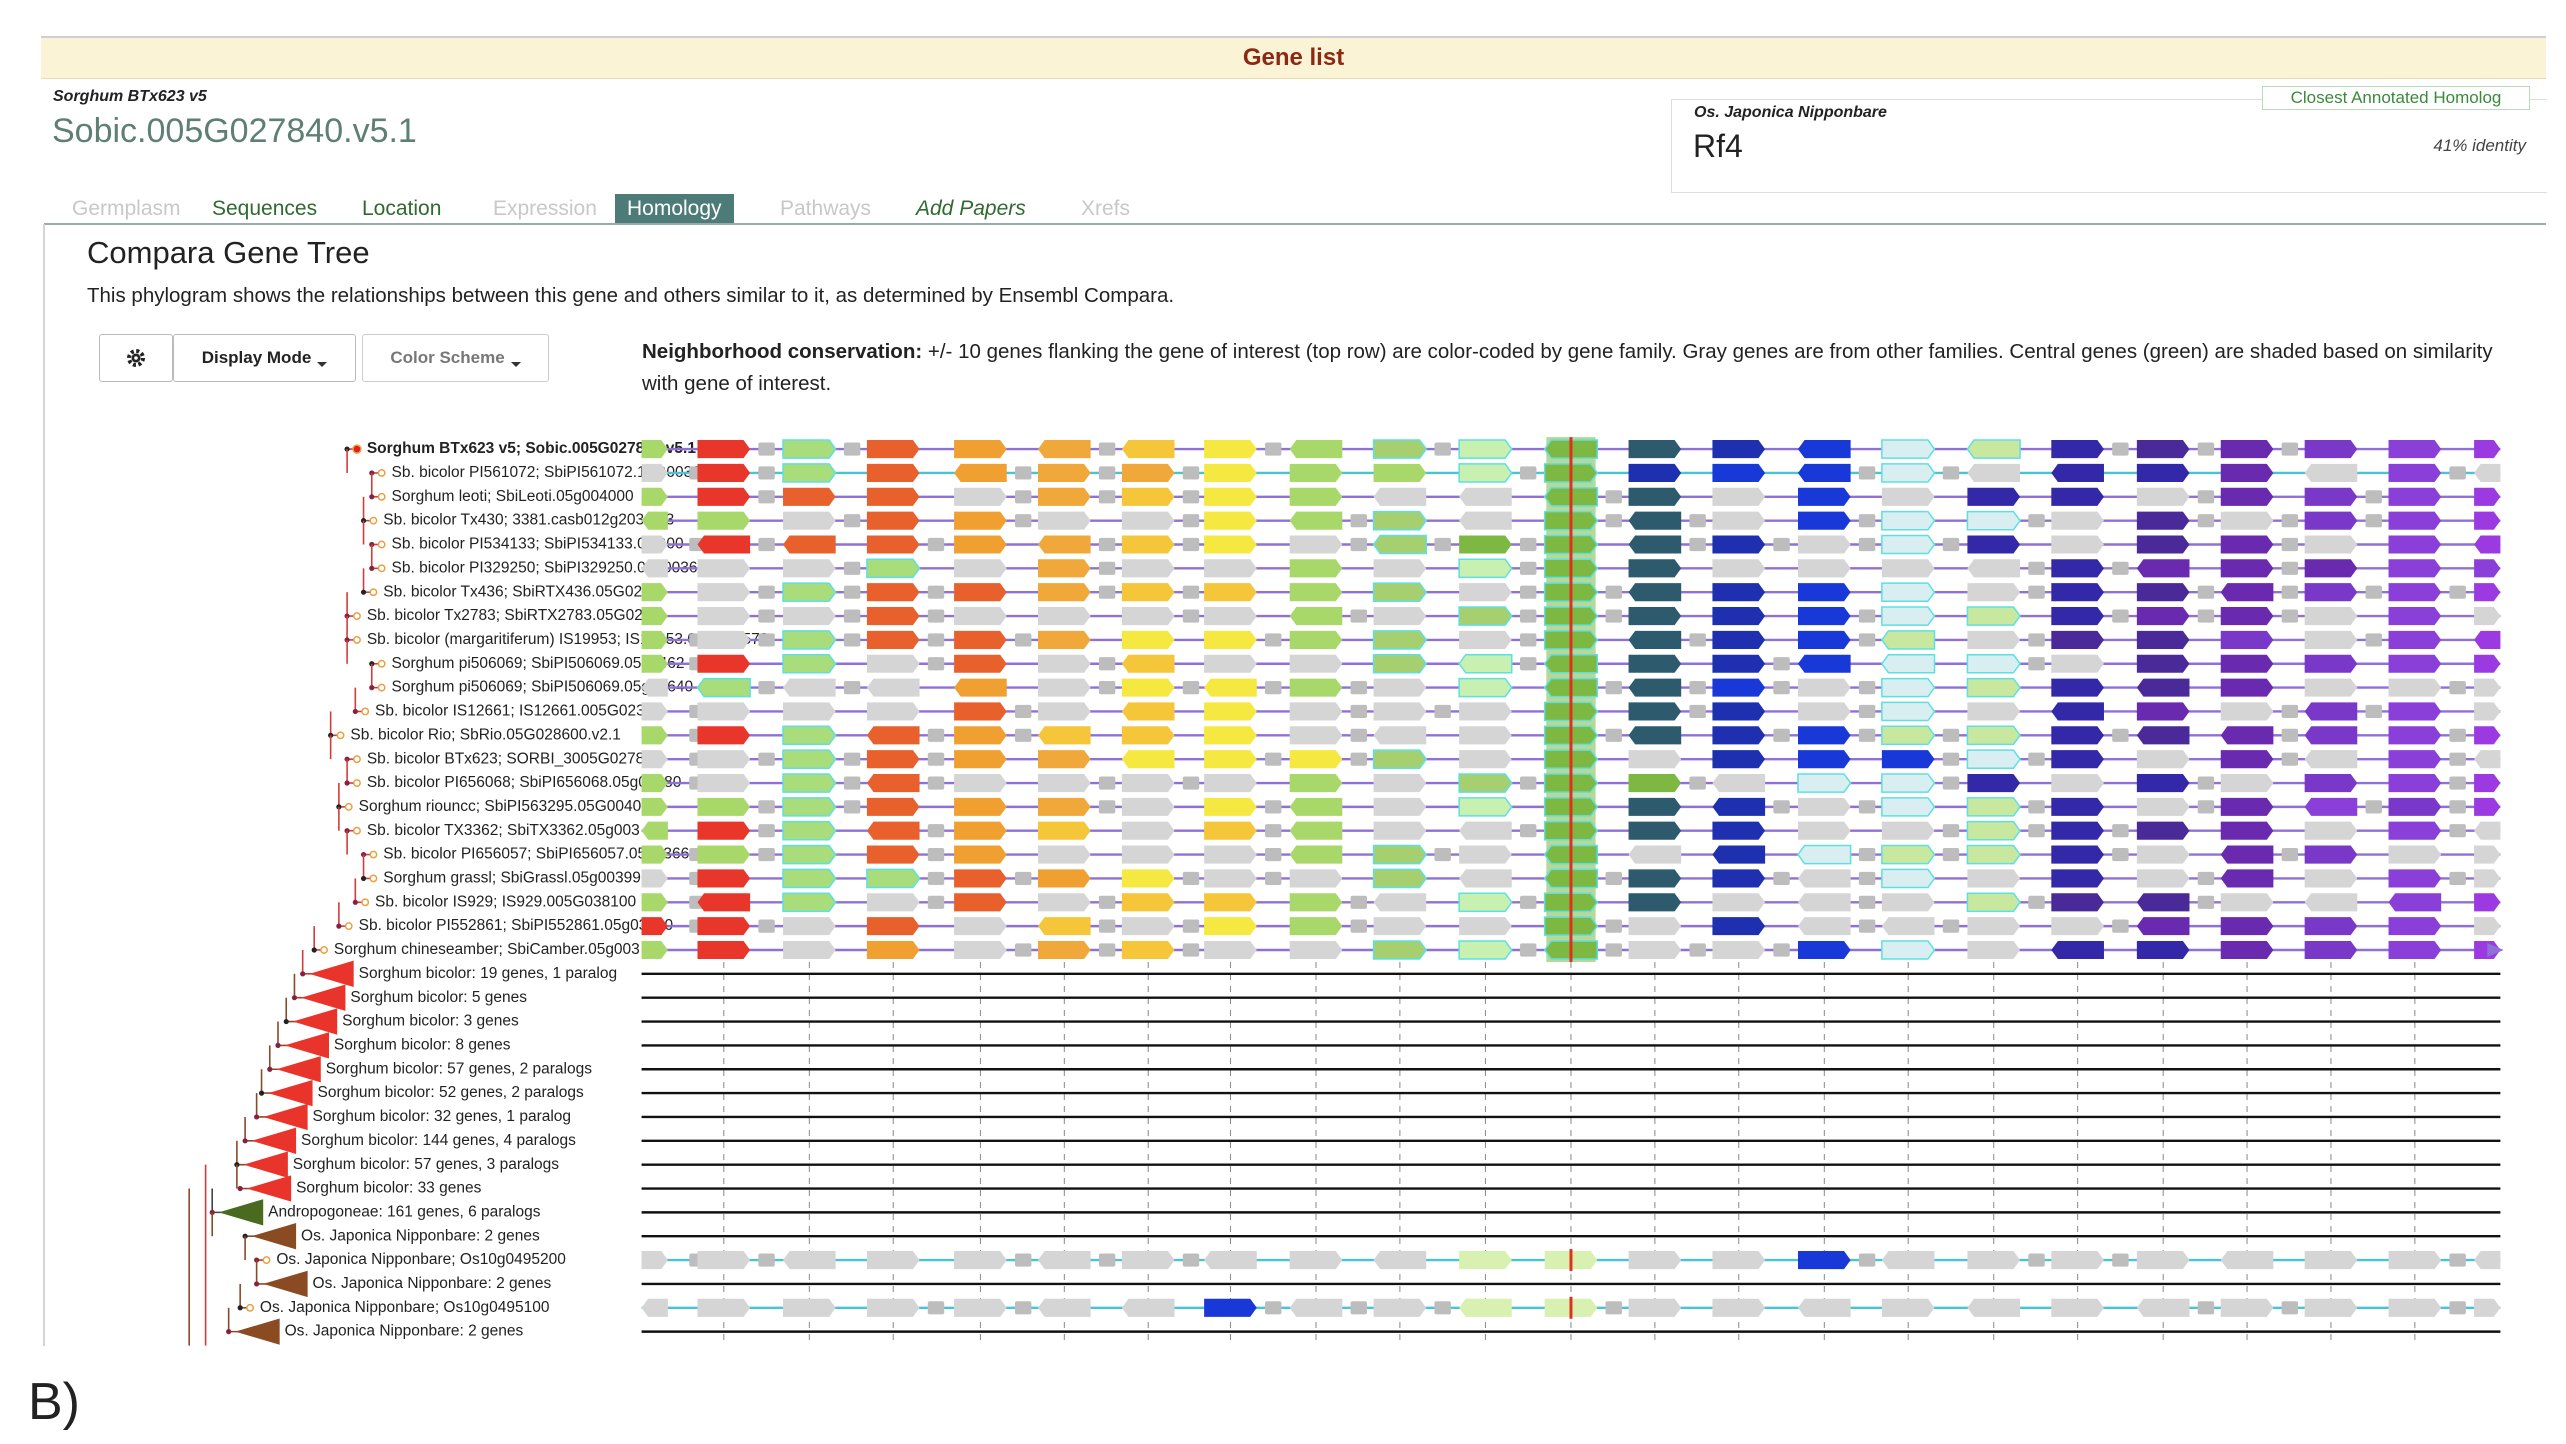 This screenshot has height=1444, width=2566. Describe the element at coordinates (1718, 146) in the screenshot. I see `homolog-name: Rf4` at that location.